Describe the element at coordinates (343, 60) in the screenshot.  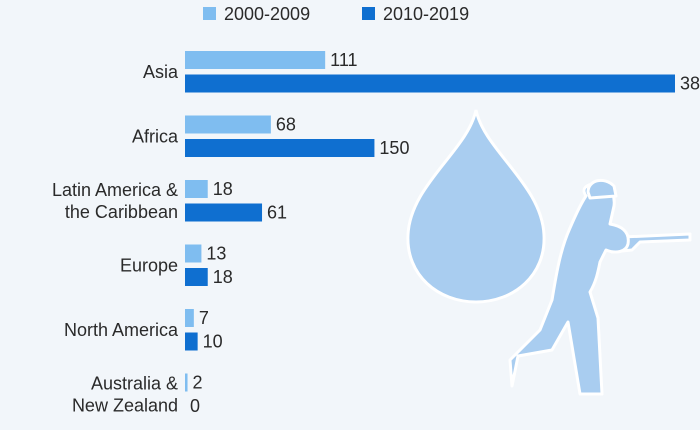
I see `bar-value-label: 111` at that location.